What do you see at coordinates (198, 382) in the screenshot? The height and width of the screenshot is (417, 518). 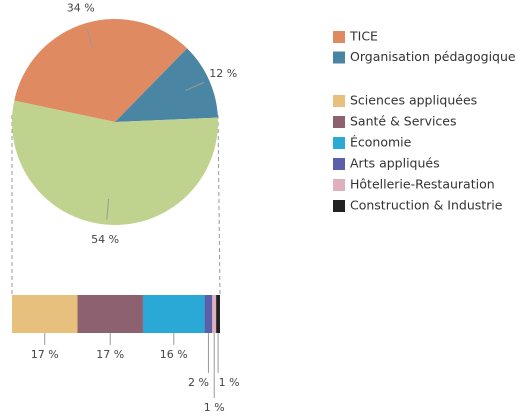 I see `value-label: 2 %` at bounding box center [198, 382].